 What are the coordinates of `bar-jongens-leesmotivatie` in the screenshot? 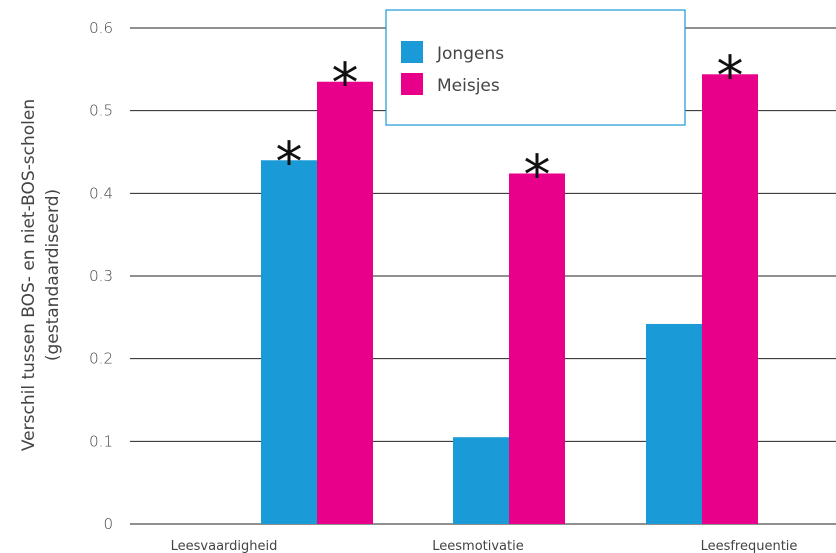 It's located at (481, 480).